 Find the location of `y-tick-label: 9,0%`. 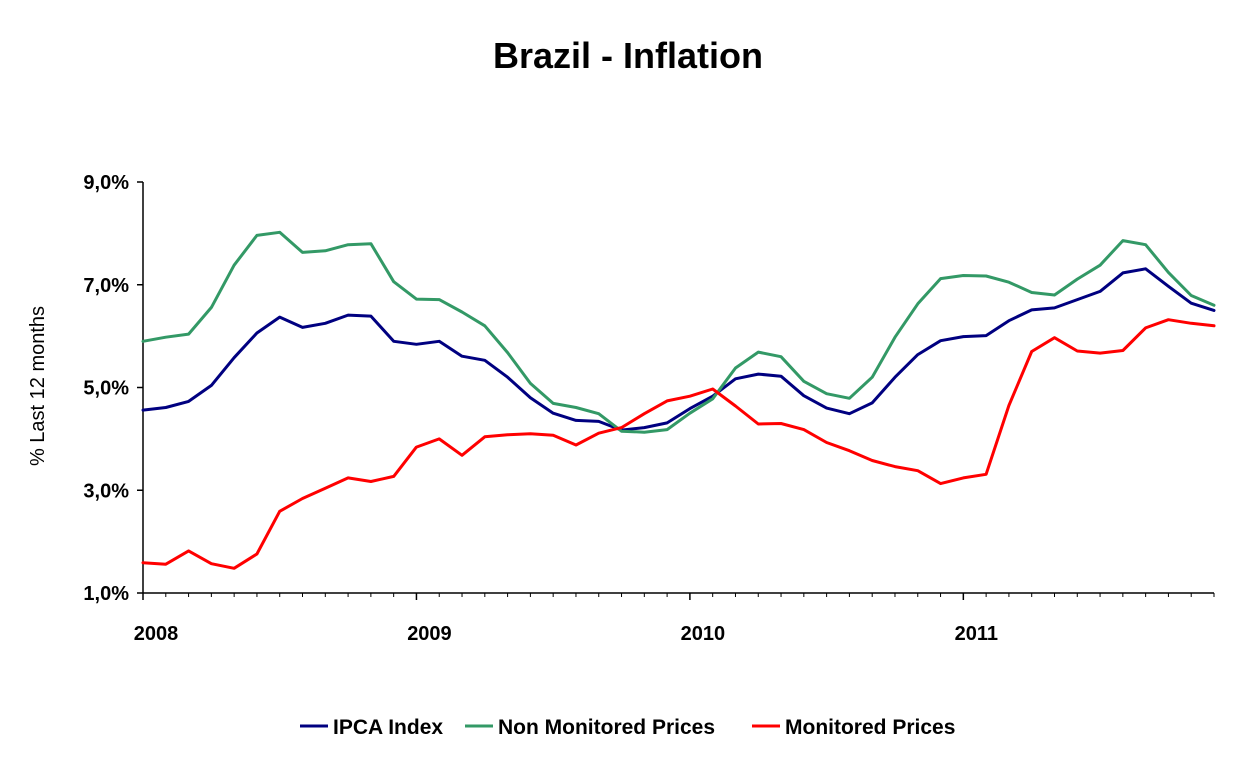

y-tick-label: 9,0% is located at coordinates (106, 183).